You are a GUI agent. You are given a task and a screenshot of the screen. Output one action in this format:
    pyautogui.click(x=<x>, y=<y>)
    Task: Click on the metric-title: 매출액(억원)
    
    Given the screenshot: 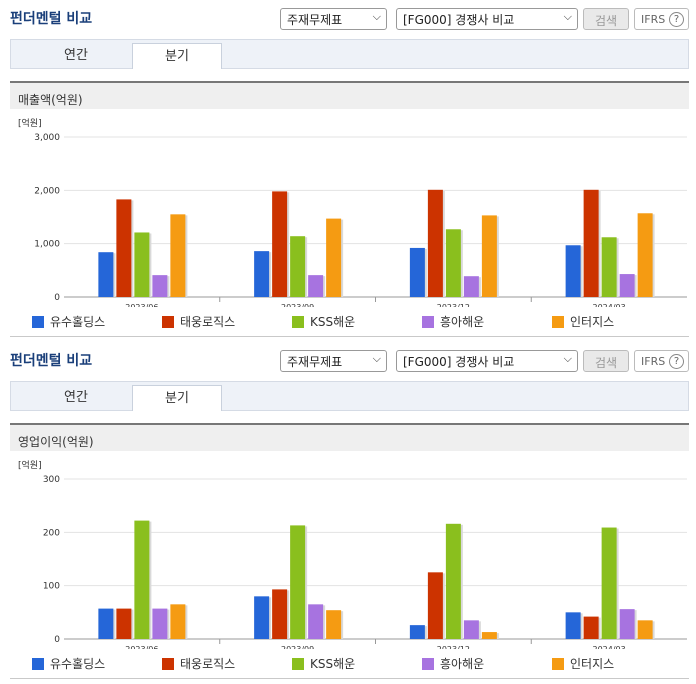 What is the action you would take?
    pyautogui.click(x=349, y=95)
    